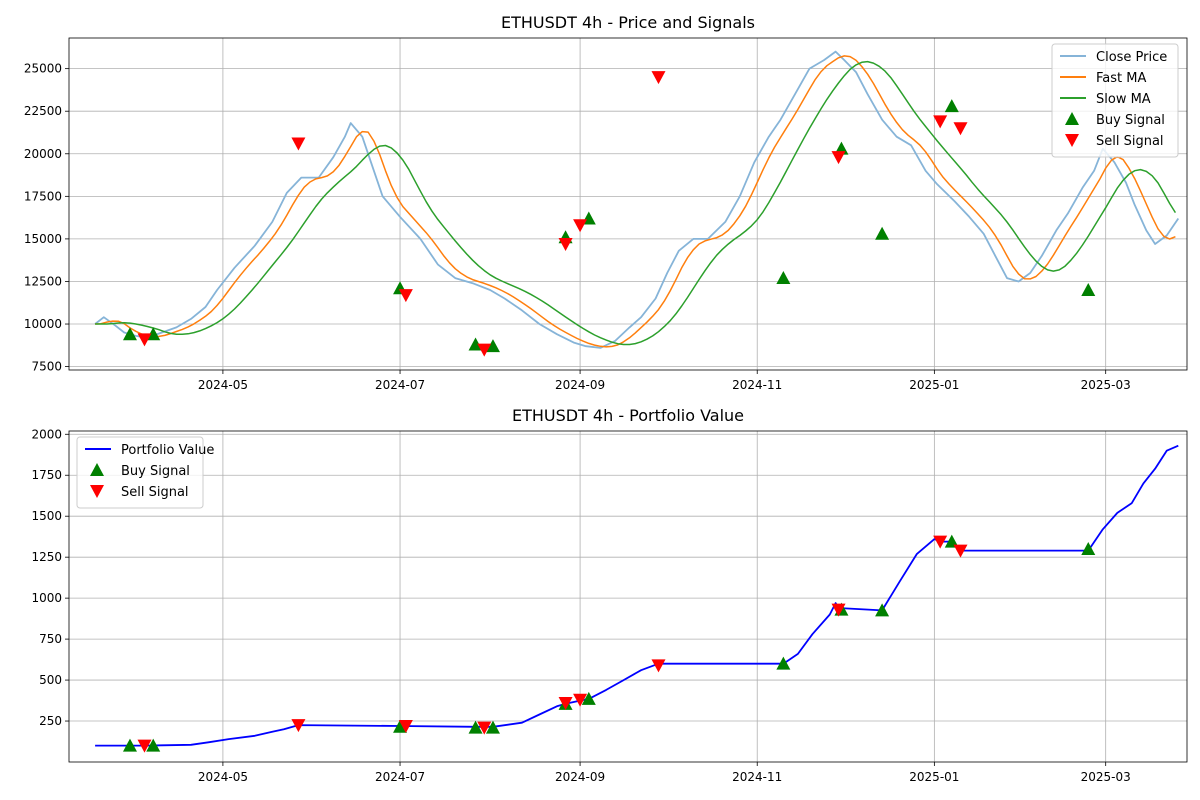 Image resolution: width=1200 pixels, height=800 pixels. Describe the element at coordinates (43, 111) in the screenshot. I see `y-tick-label: 22500` at that location.